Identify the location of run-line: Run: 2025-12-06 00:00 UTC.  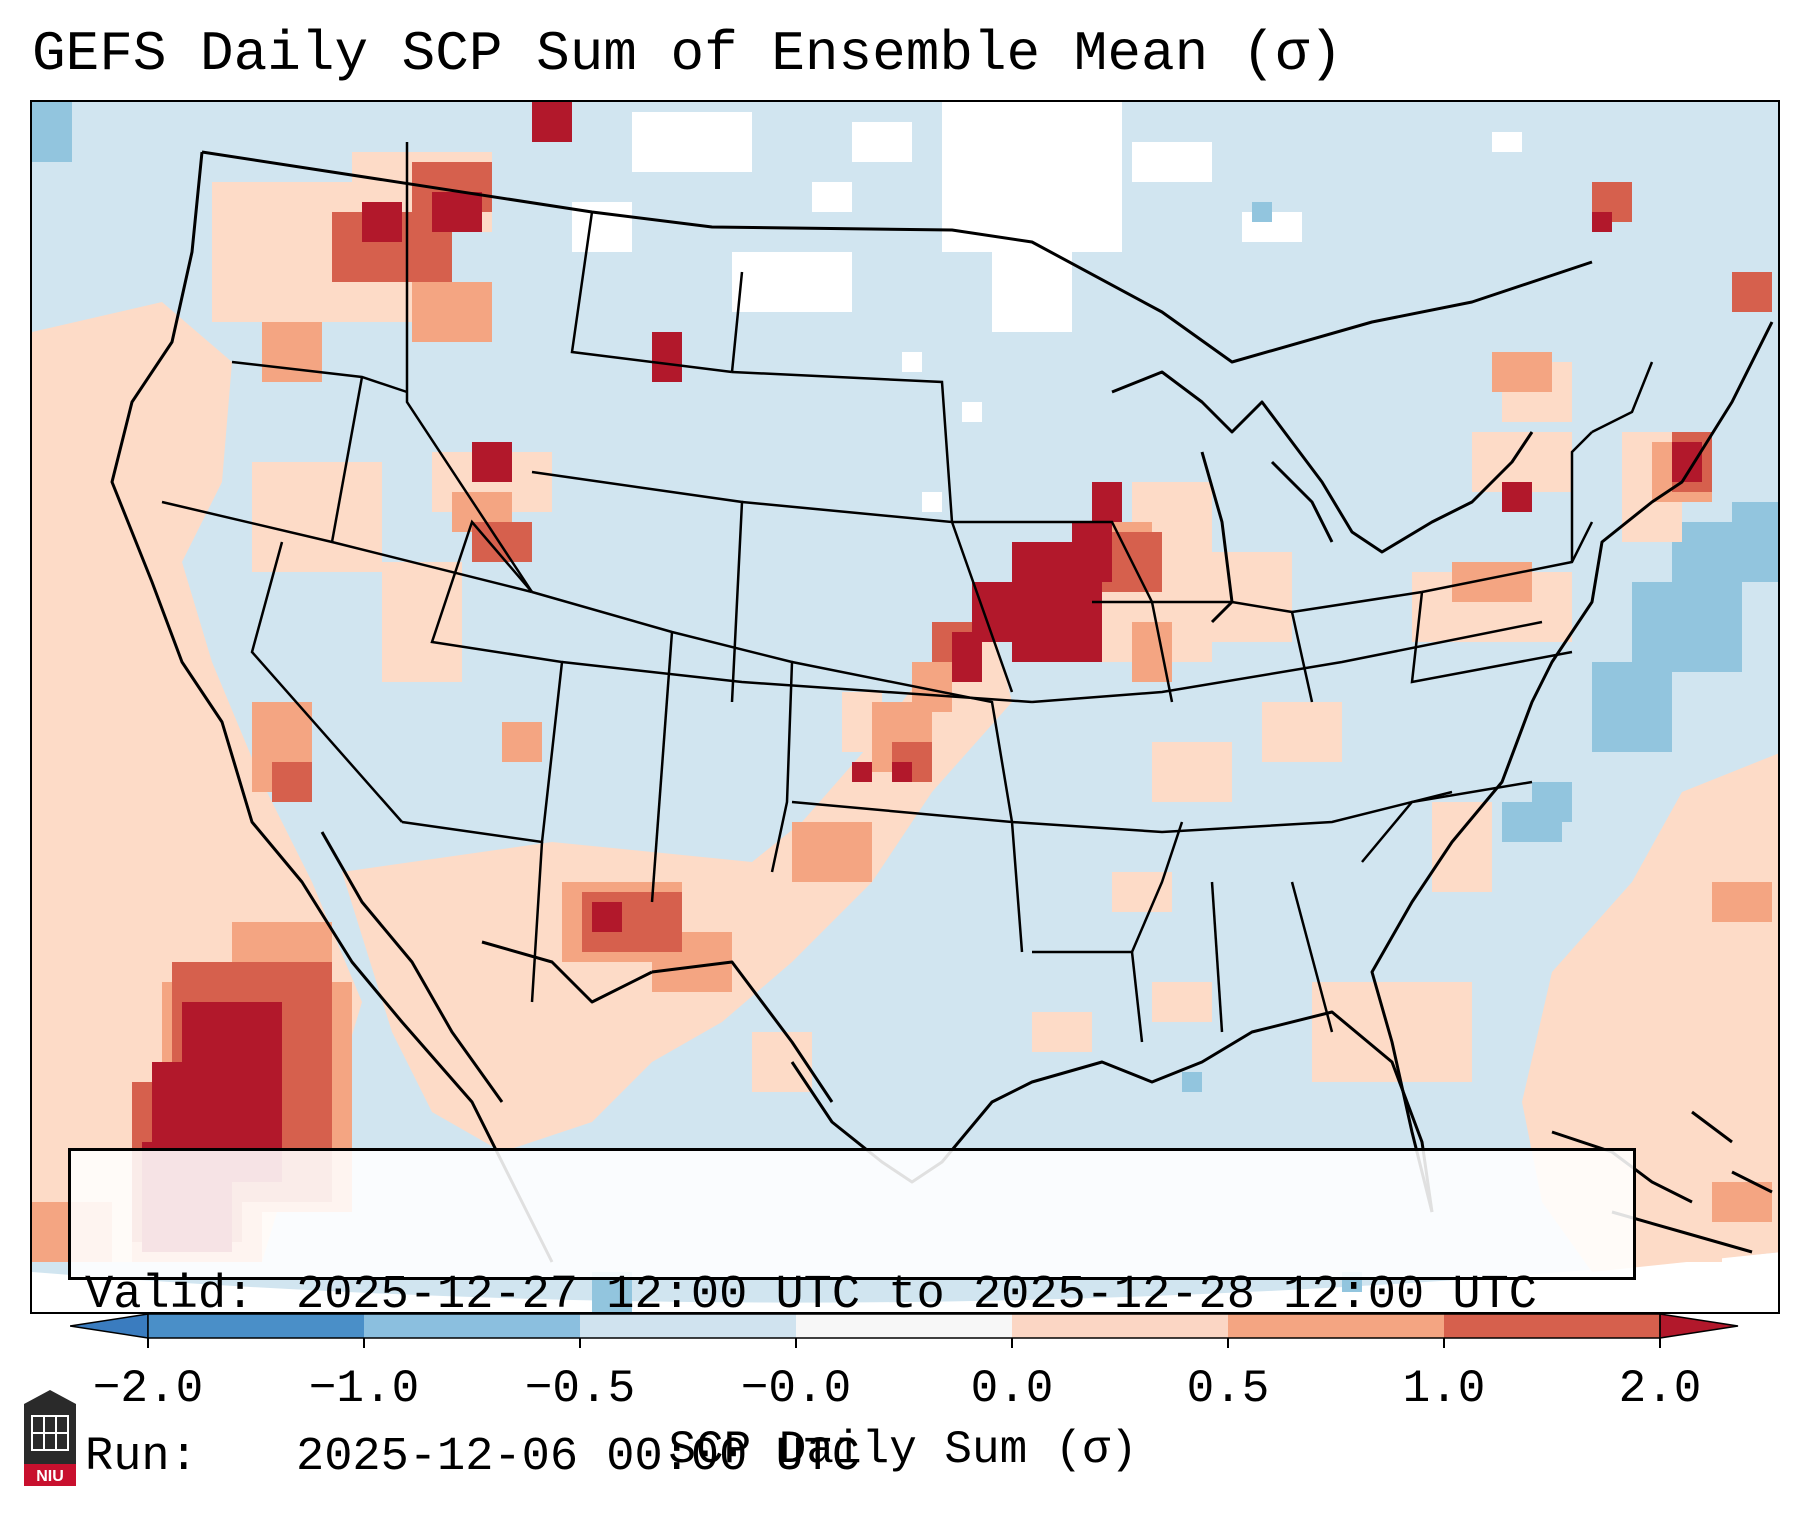
(859, 1458).